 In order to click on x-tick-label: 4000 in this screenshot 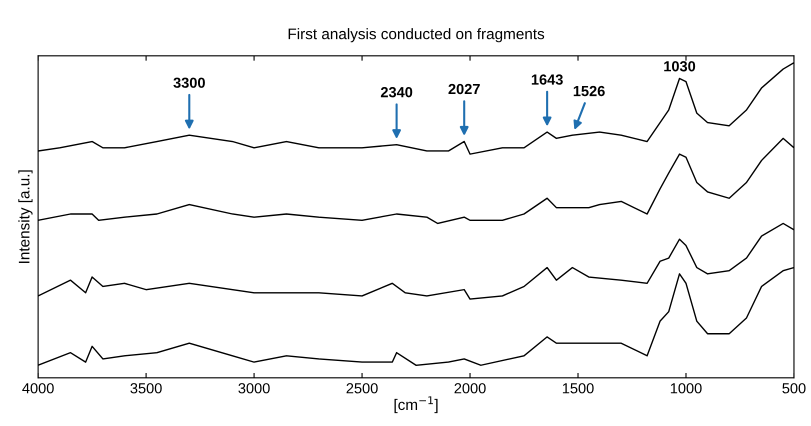, I will do `click(38, 388)`.